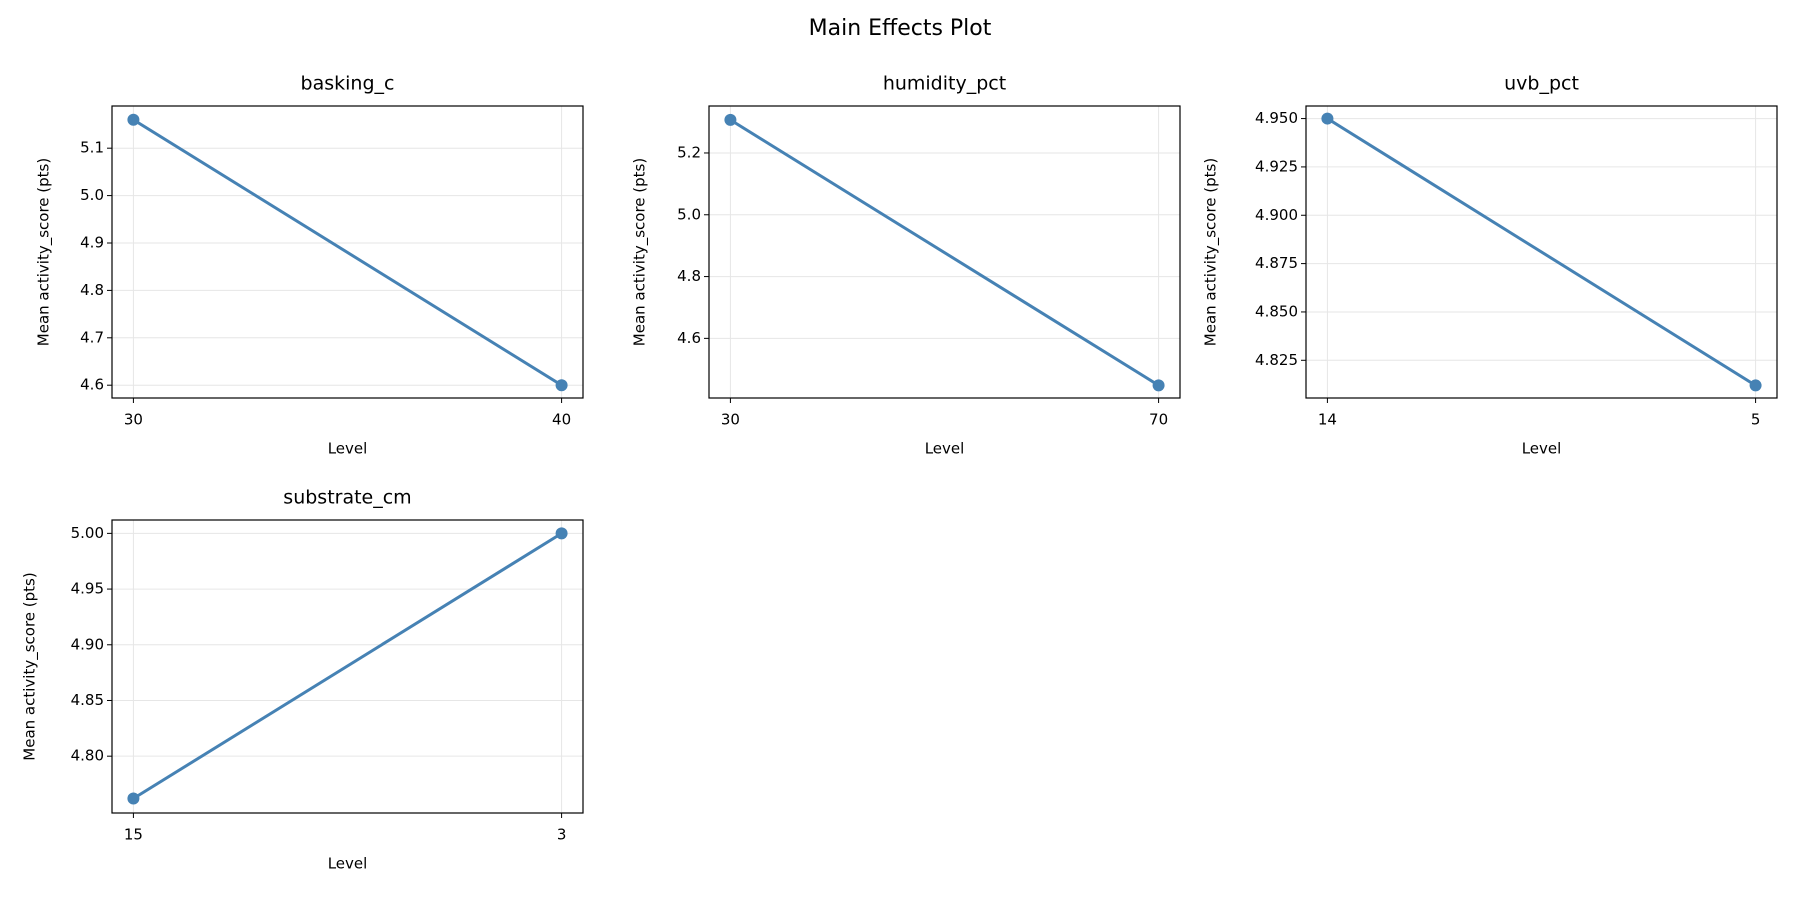  Describe the element at coordinates (900, 28) in the screenshot. I see `figure-title: Main Effects Plot` at that location.